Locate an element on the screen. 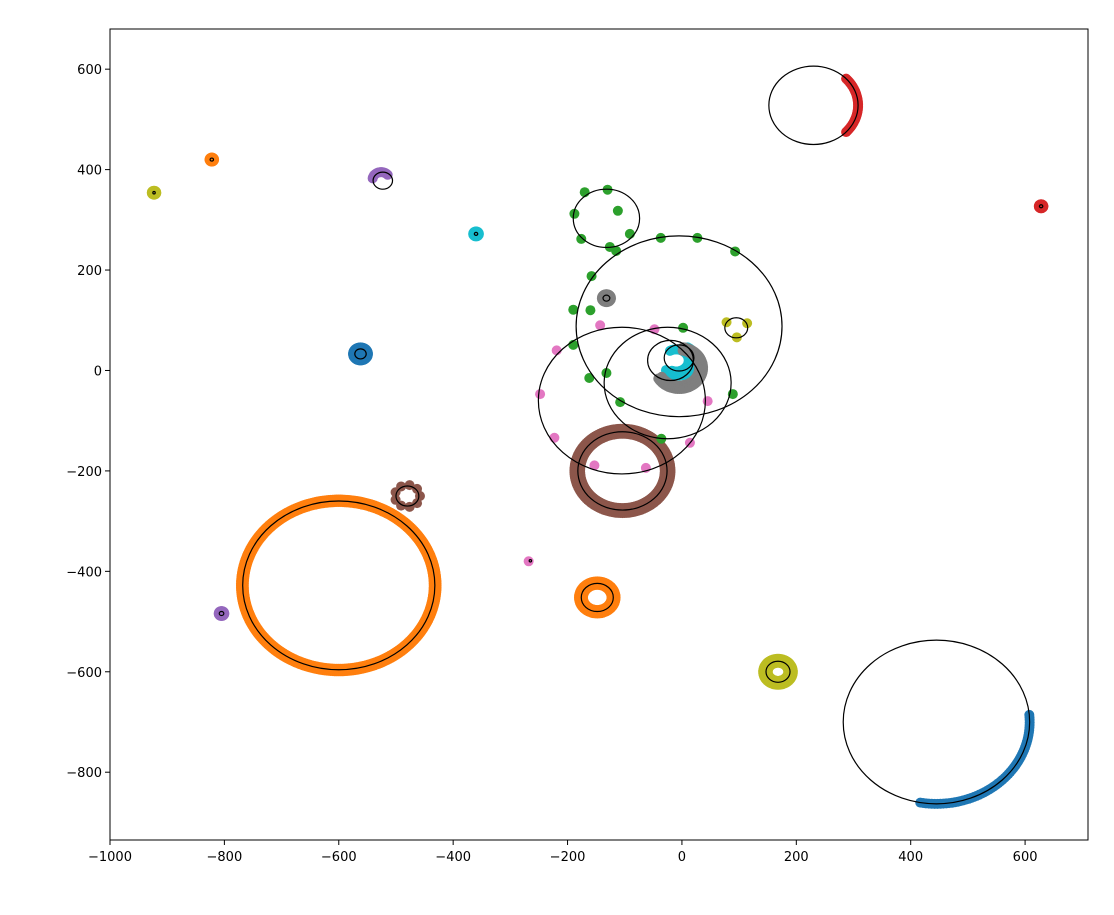 This screenshot has width=1114, height=915. y-tick-label: −400 is located at coordinates (84, 572).